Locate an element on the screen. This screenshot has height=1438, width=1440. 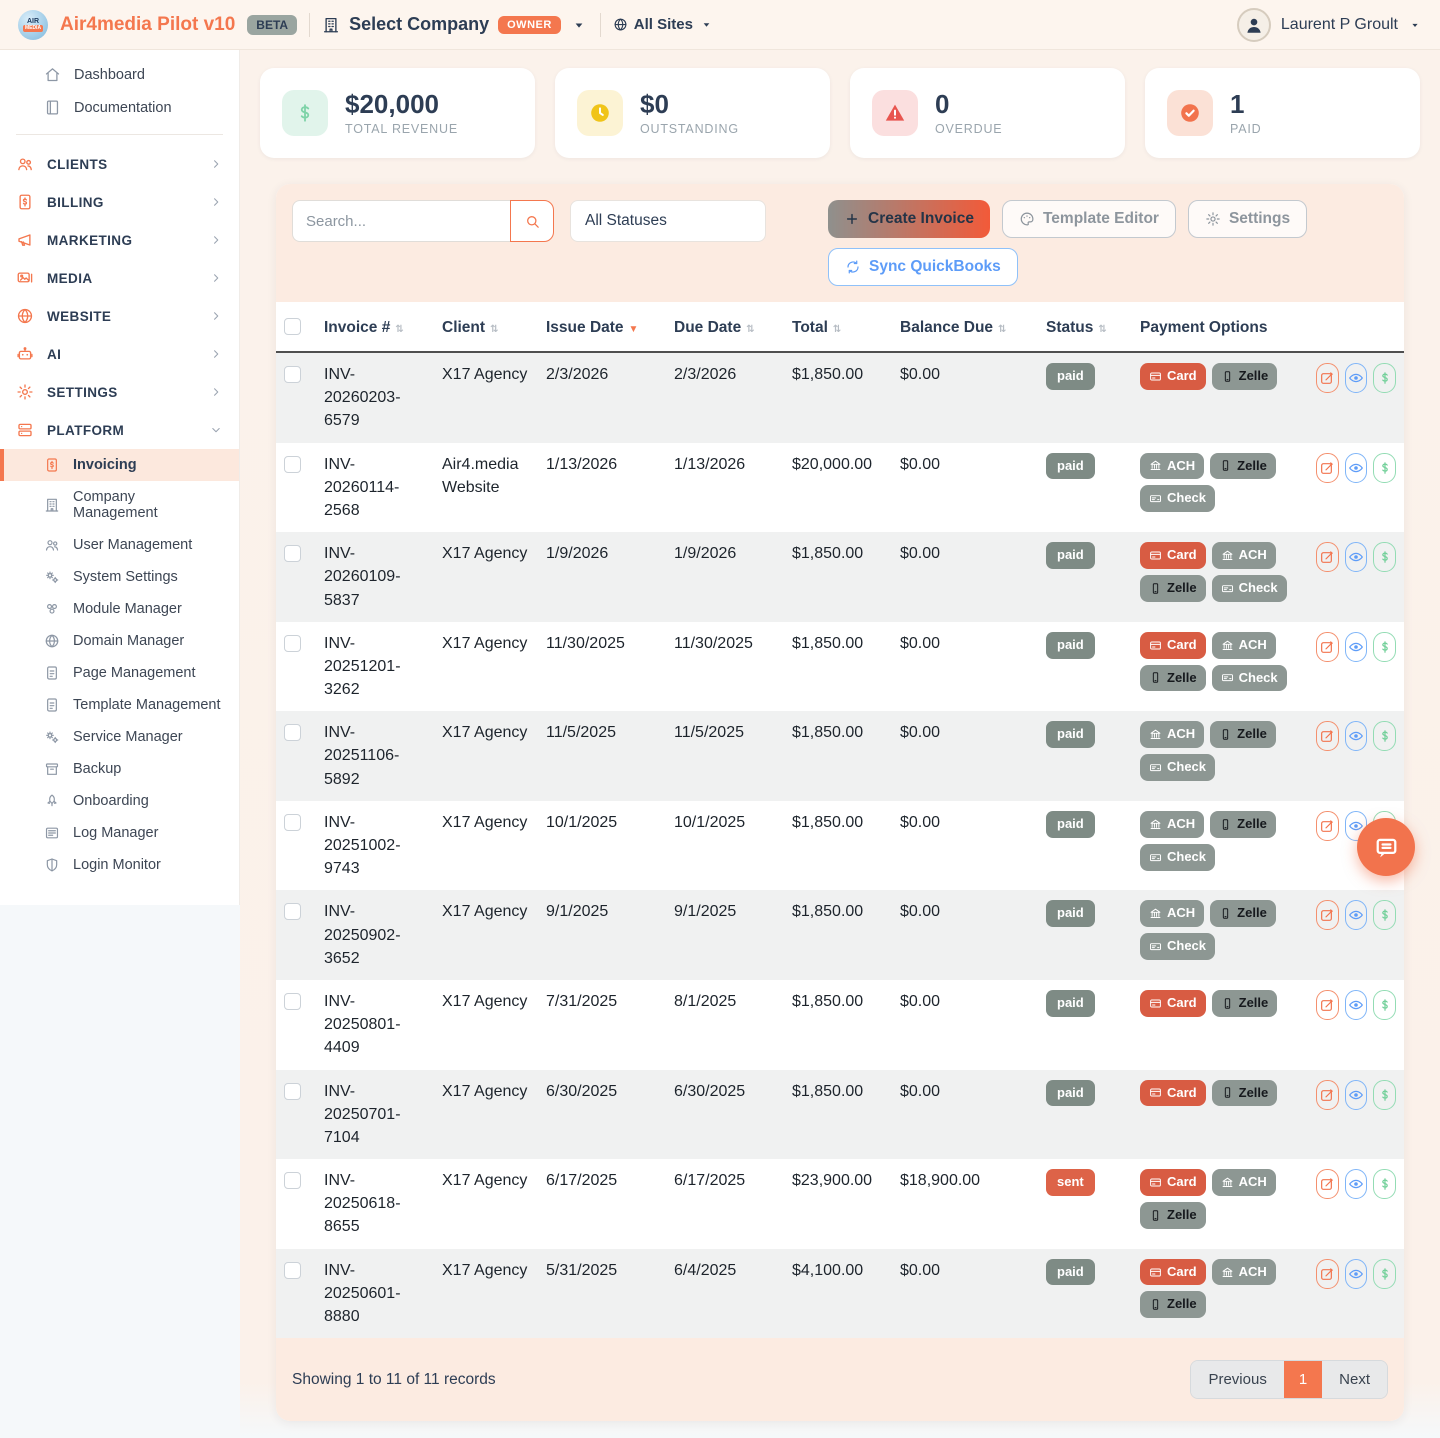
sidebar-section-billing: BILLING is located at coordinates (119, 202).